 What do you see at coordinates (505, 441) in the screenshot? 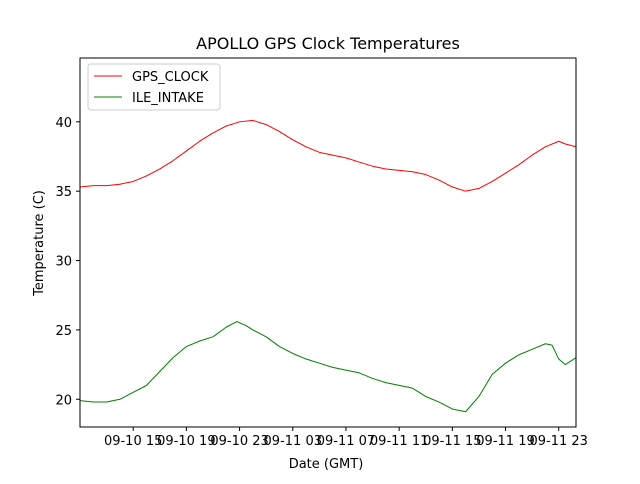
I see `x-tick-label: 09-11 19` at bounding box center [505, 441].